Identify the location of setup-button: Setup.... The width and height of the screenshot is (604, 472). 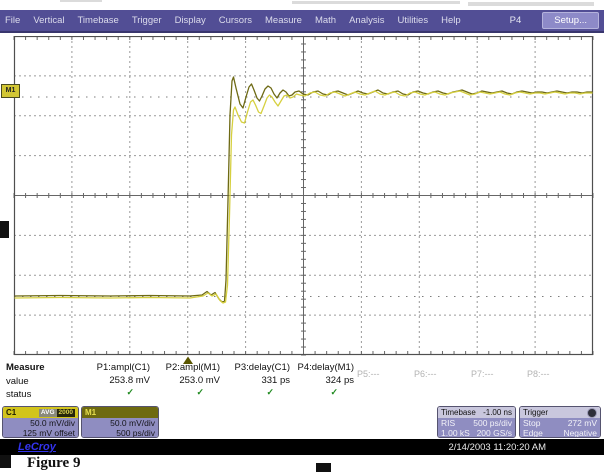
(570, 20).